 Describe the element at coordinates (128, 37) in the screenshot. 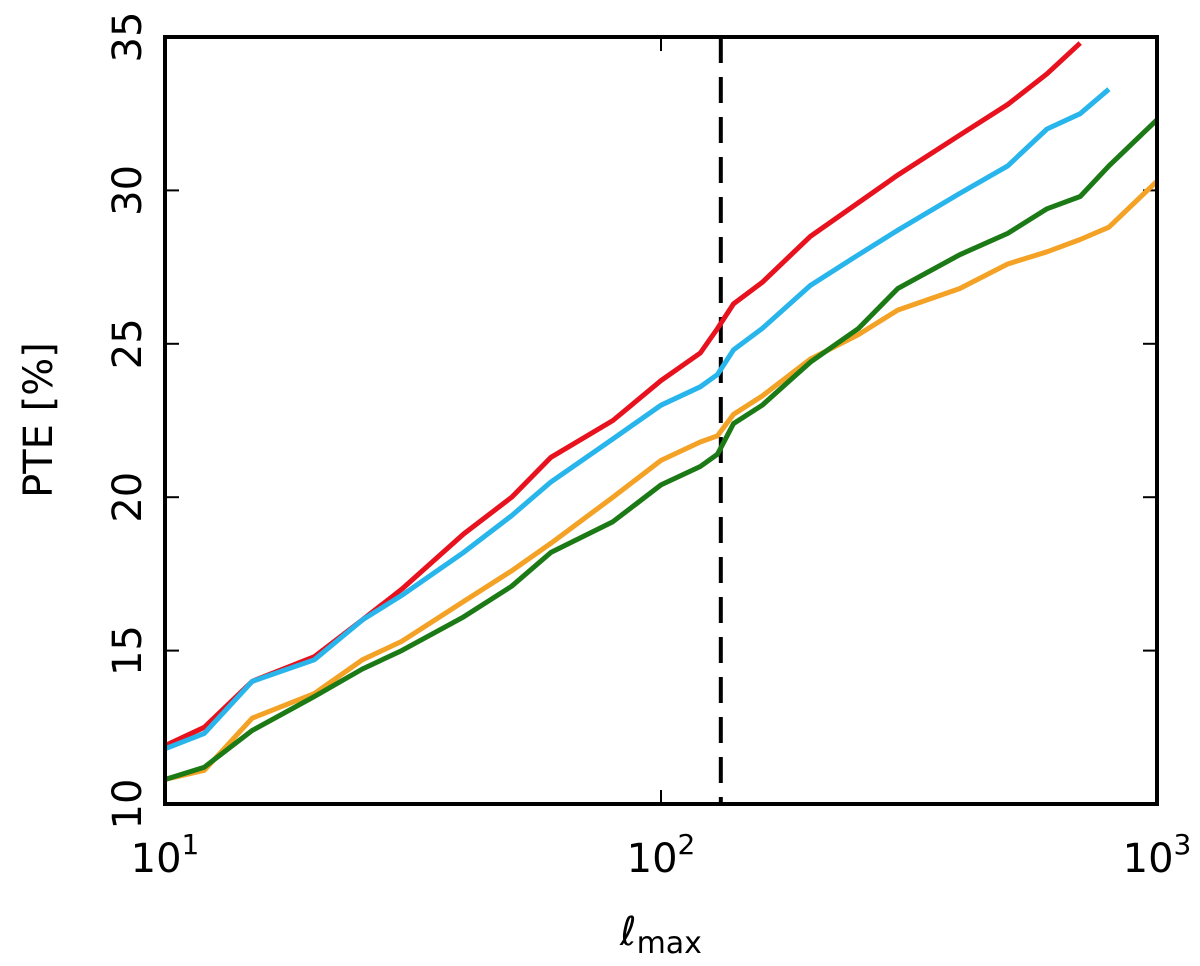

I see `y-tick-label: 35` at that location.